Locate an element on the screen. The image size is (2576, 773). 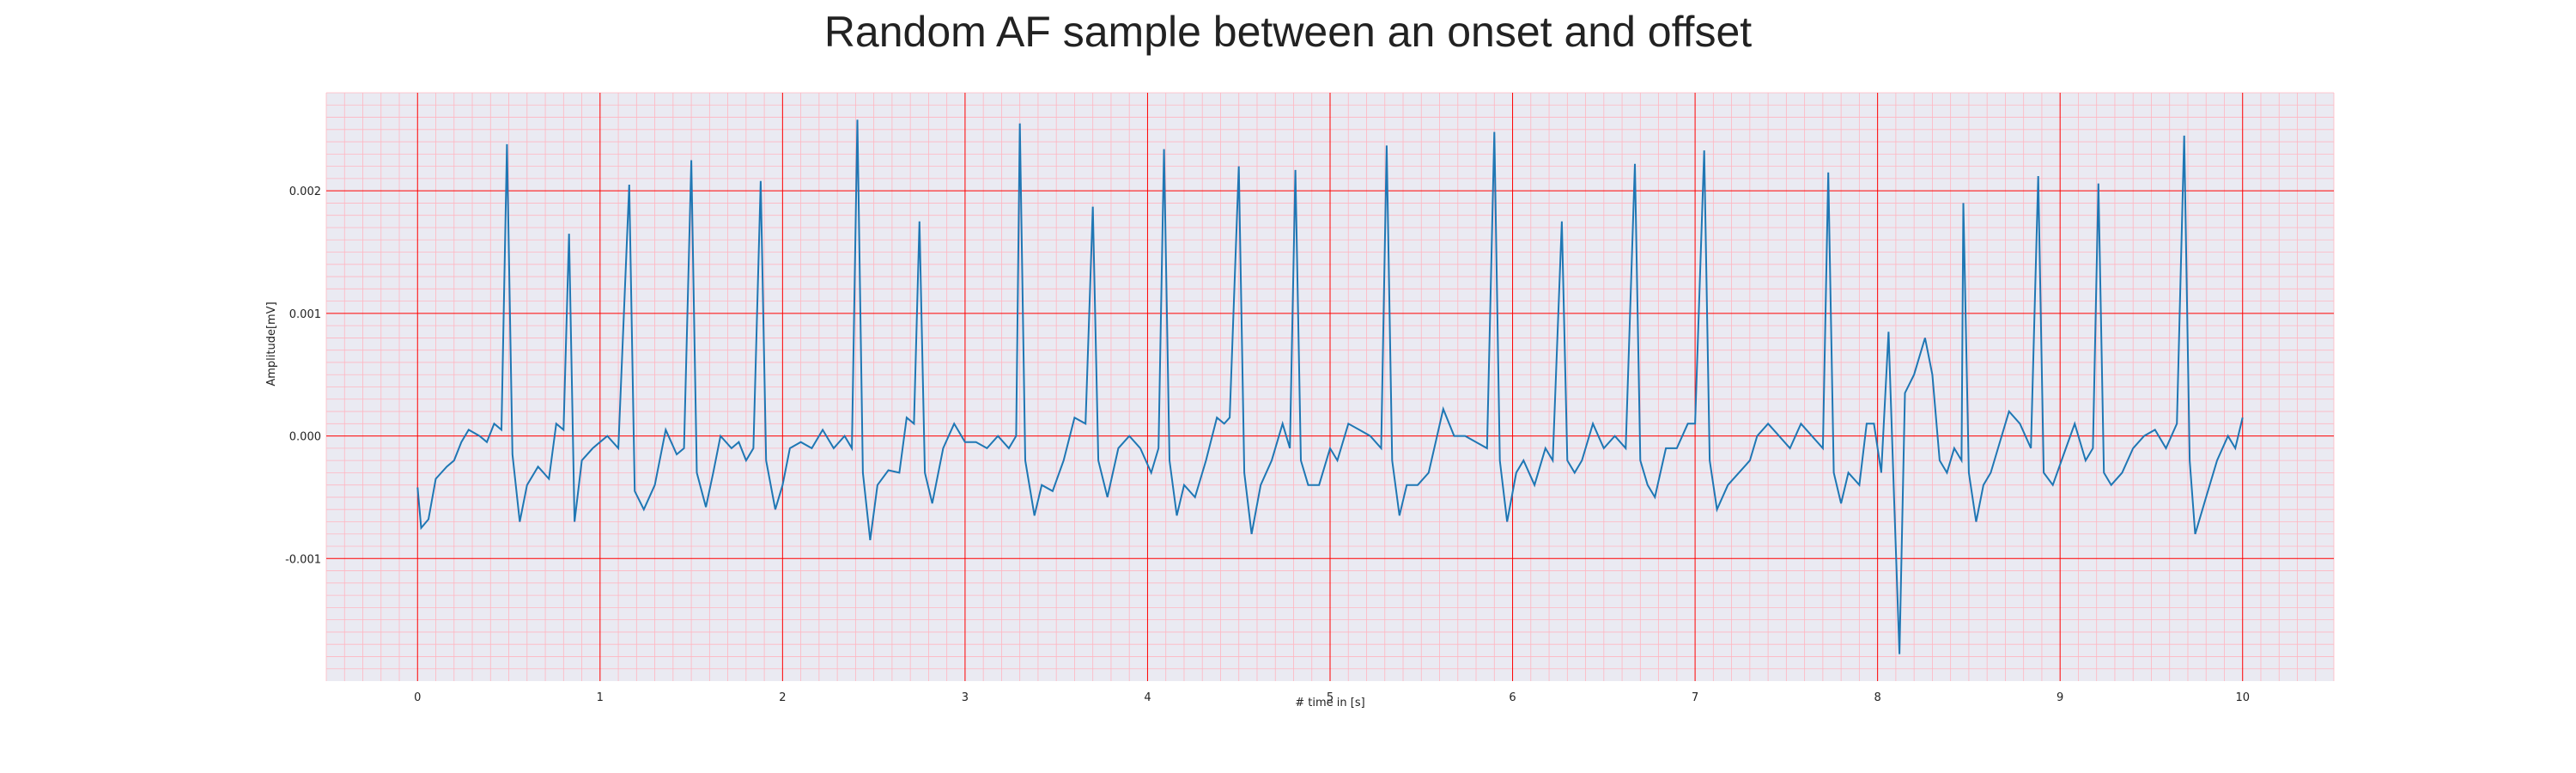
y-tick-labels: -0.001 0.000 0.001 0.002 is located at coordinates (303, 376).